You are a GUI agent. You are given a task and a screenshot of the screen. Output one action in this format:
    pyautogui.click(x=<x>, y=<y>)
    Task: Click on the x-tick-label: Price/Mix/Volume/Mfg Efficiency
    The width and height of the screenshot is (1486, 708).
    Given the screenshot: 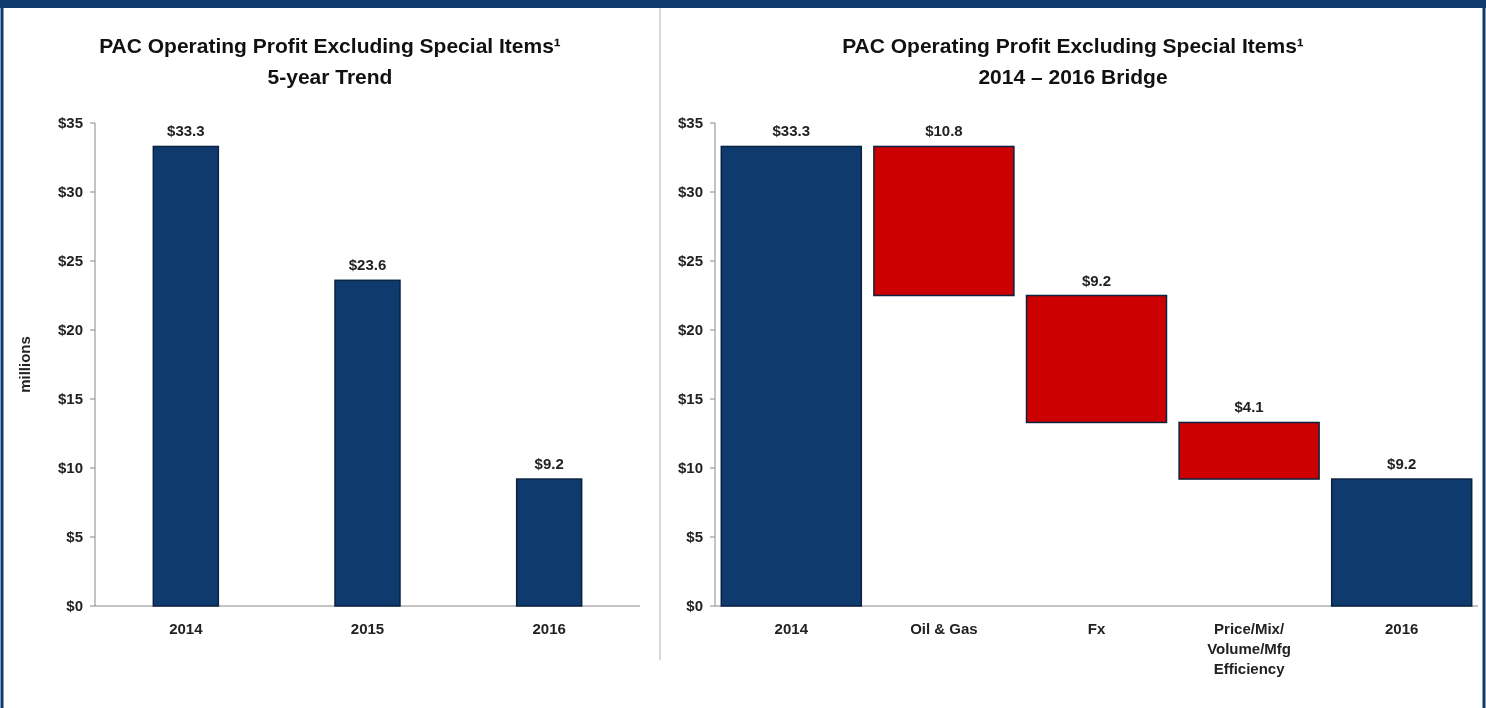 What is the action you would take?
    pyautogui.click(x=1249, y=648)
    